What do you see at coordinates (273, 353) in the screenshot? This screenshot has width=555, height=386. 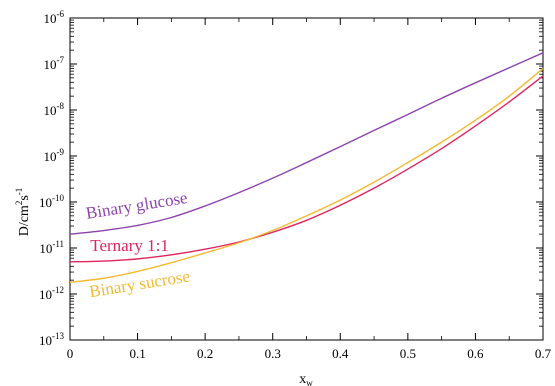 I see `x-tick-label: 0.3` at bounding box center [273, 353].